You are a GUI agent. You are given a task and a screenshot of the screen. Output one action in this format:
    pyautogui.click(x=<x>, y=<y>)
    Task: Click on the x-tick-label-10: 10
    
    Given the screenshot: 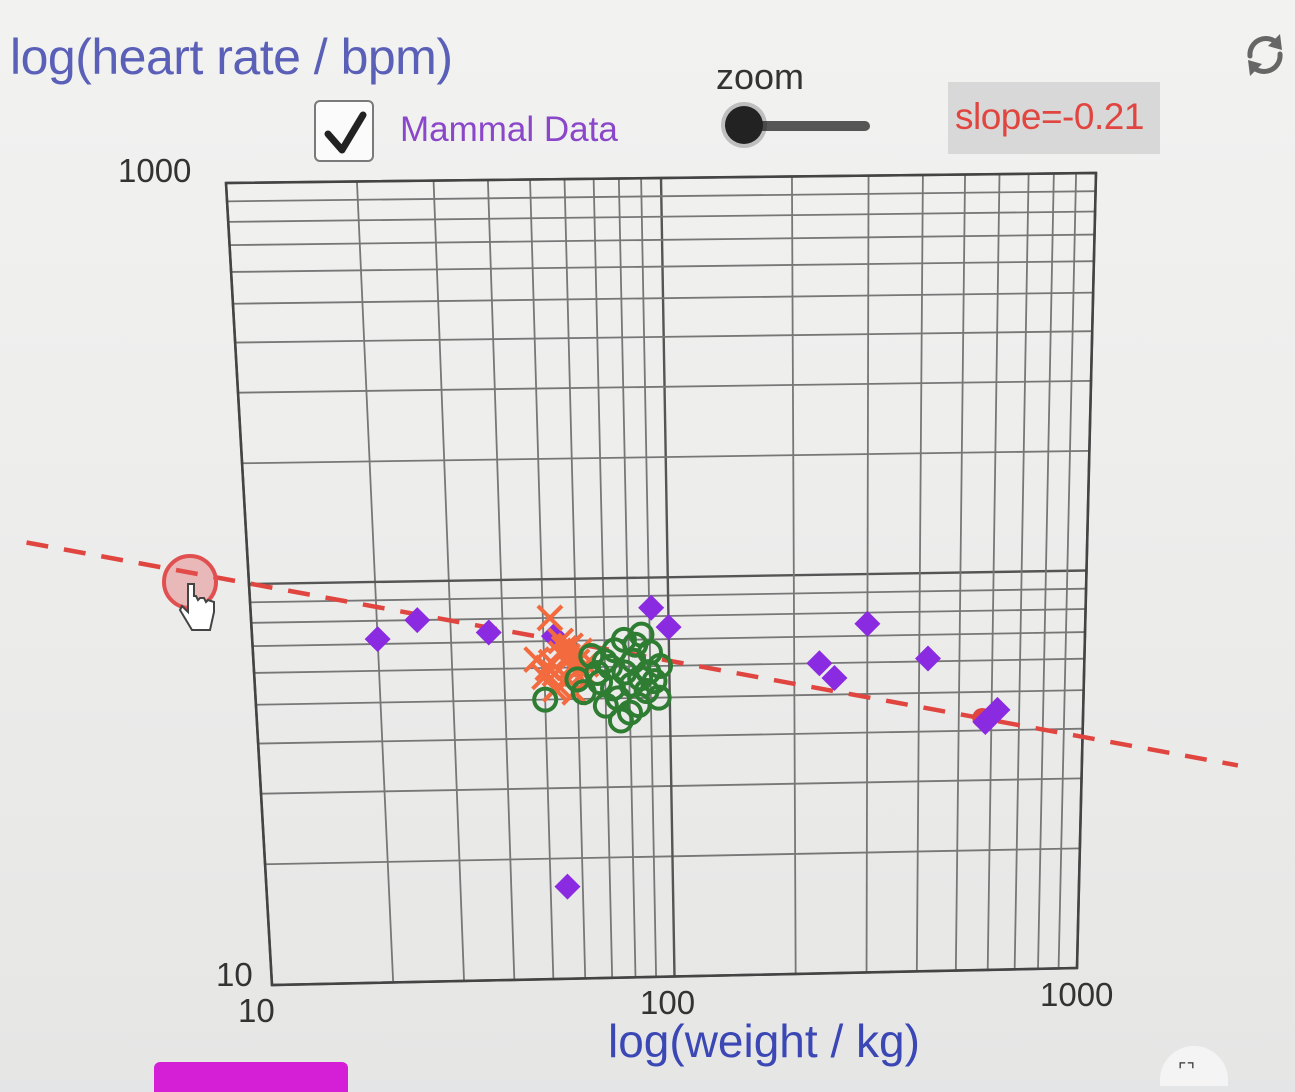 What is the action you would take?
    pyautogui.click(x=256, y=1010)
    